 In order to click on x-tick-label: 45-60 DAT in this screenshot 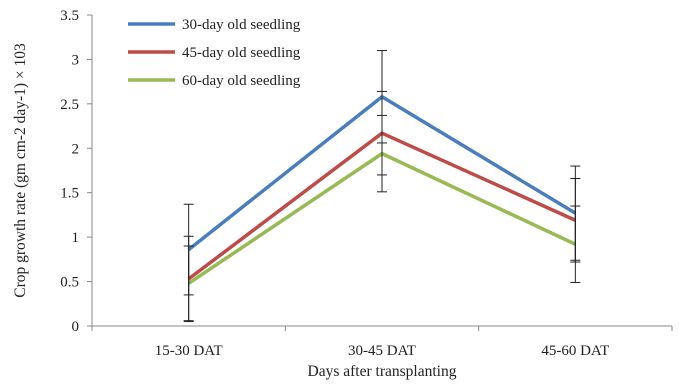, I will do `click(575, 351)`.